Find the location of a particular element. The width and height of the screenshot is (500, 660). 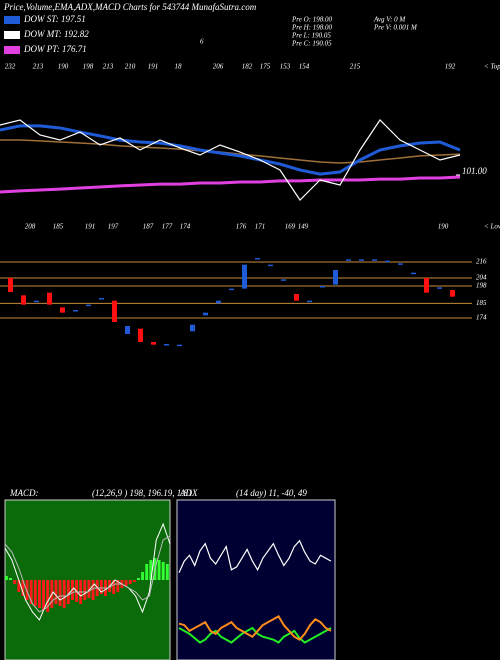

low-label: 190 is located at coordinates (443, 227).